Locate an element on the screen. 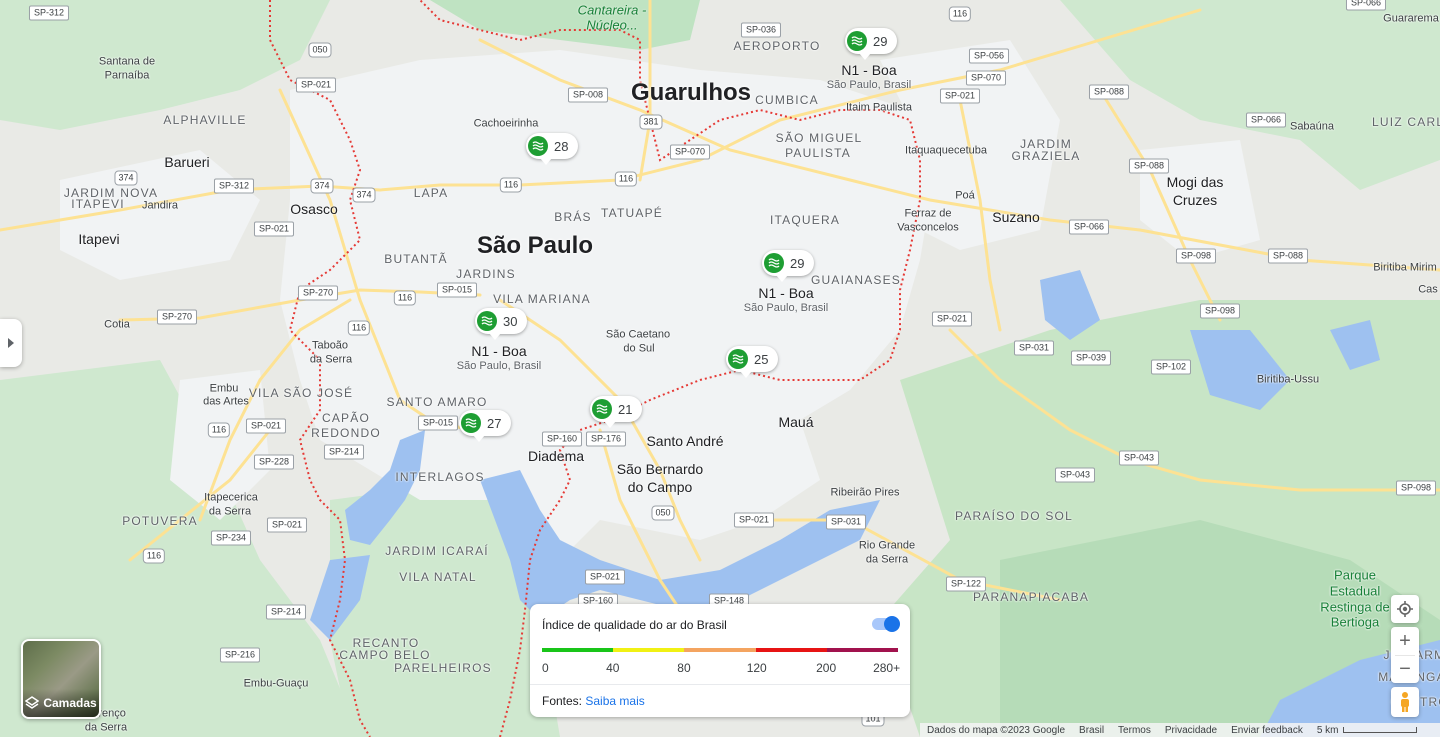 This screenshot has width=1440, height=737. layers-button: Camadas is located at coordinates (61, 679).